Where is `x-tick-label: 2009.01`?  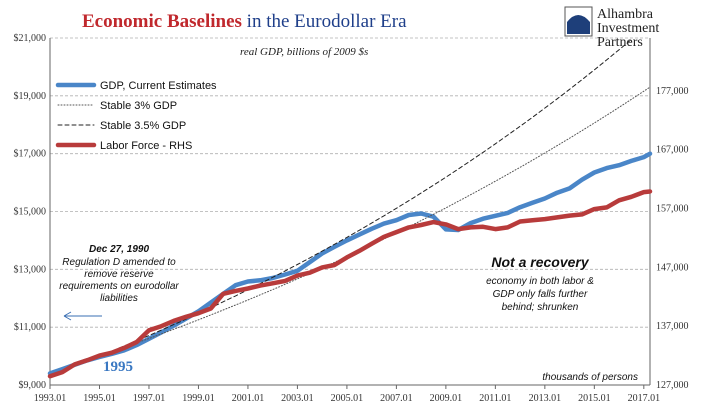 x-tick-label: 2009.01 is located at coordinates (446, 398).